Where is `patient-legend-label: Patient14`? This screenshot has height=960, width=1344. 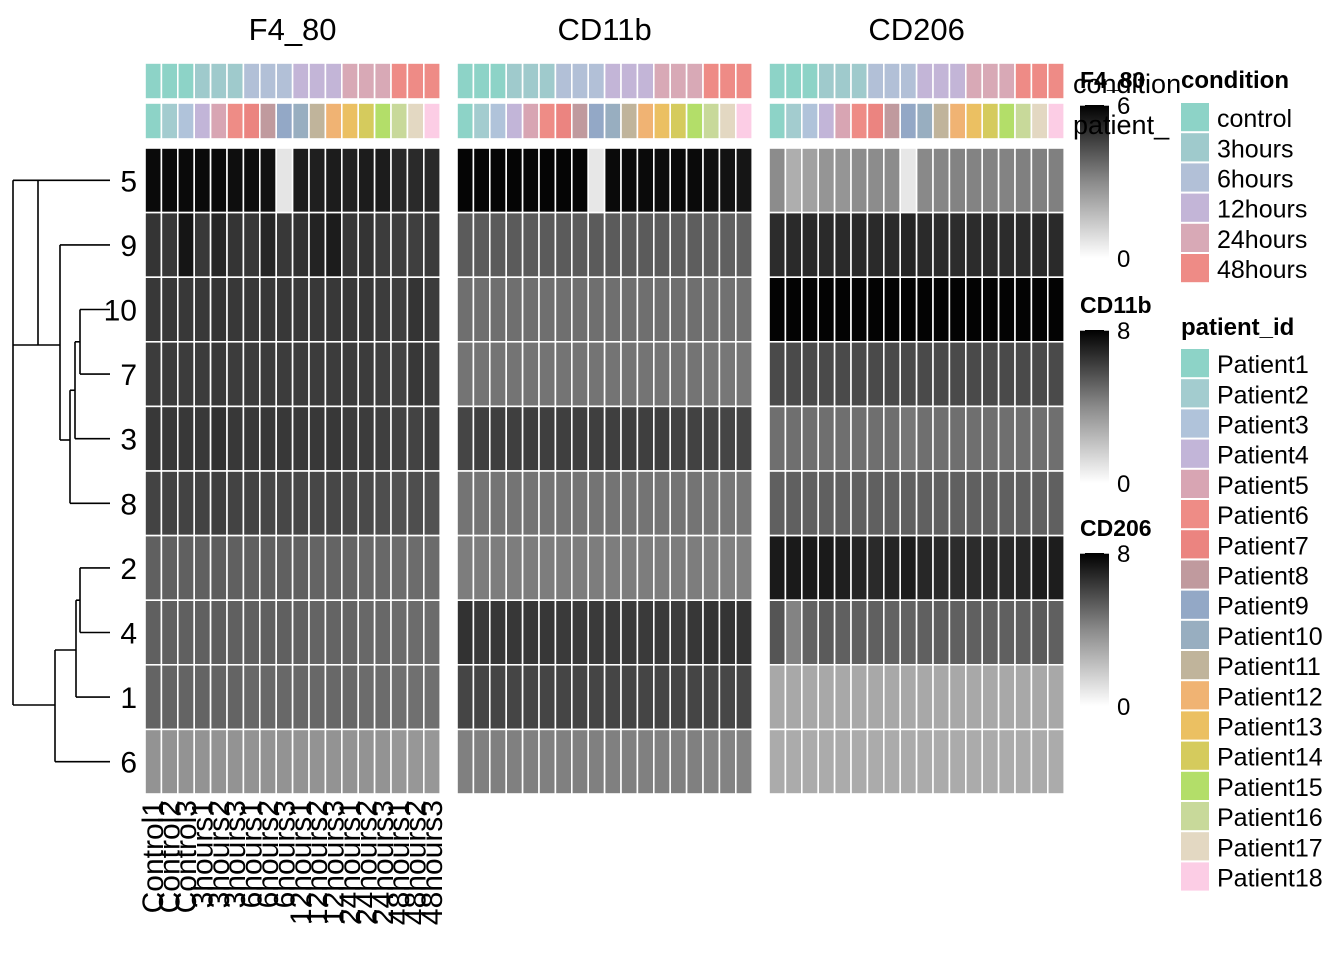
patient-legend-label: Patient14 is located at coordinates (1270, 758).